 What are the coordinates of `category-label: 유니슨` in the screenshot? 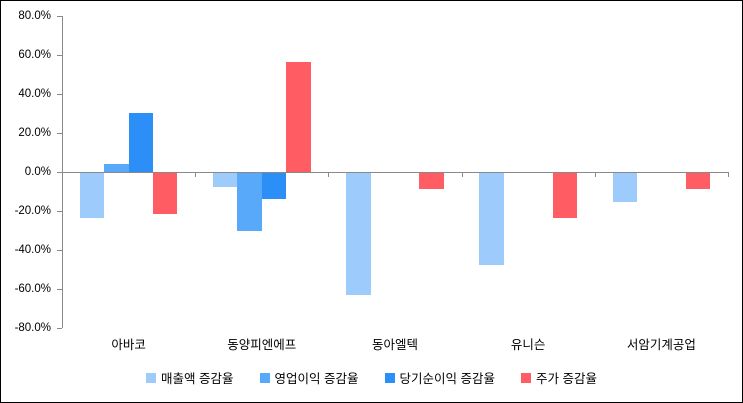 It's located at (528, 345).